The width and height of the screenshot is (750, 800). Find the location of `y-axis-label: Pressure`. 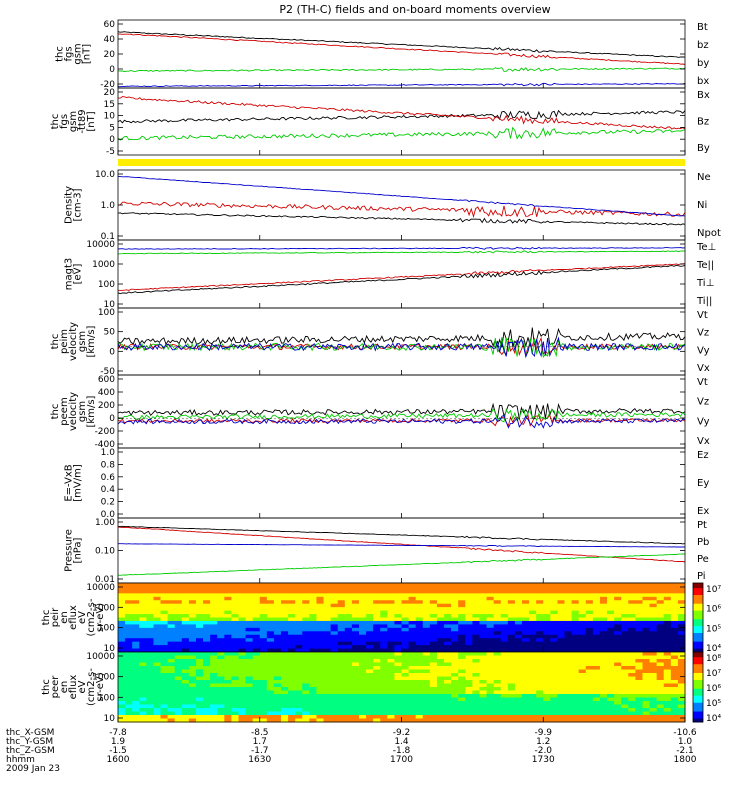

y-axis-label: Pressure is located at coordinates (69, 550).